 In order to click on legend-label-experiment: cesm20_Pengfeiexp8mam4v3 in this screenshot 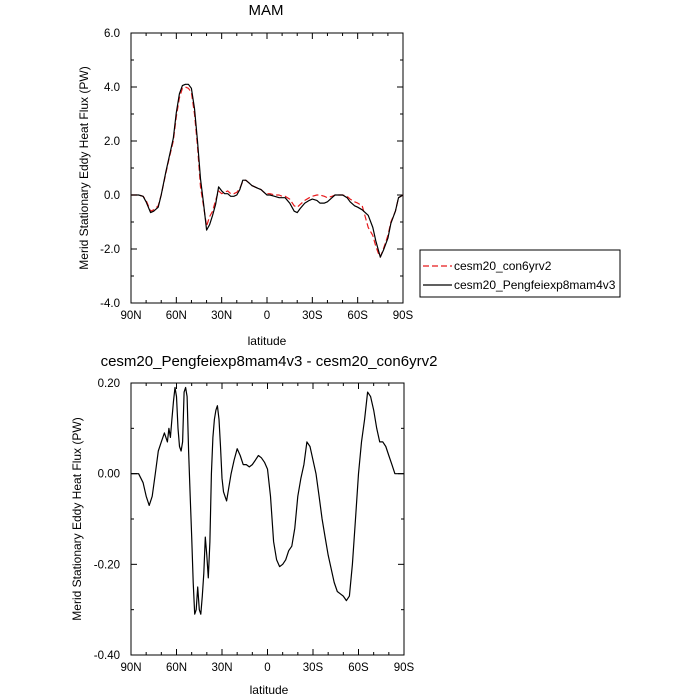, I will do `click(535, 285)`.